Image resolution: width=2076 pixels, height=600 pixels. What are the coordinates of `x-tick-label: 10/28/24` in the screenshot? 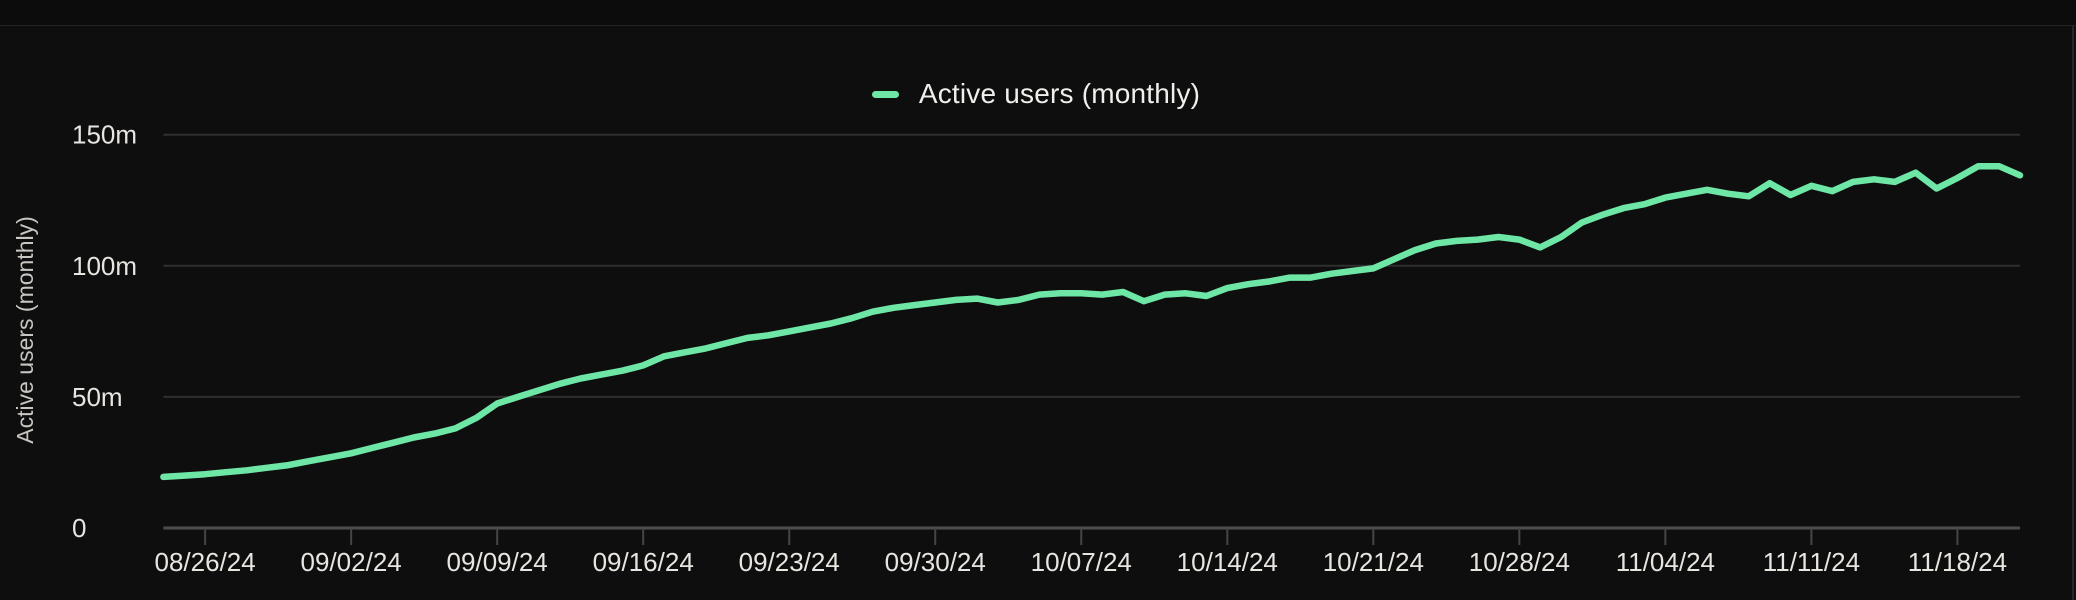 It's located at (1519, 562).